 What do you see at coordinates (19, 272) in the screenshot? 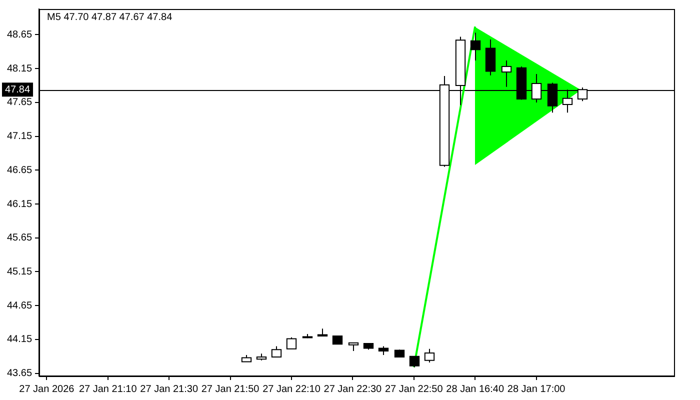
I see `y-tick-label: 45.15` at bounding box center [19, 272].